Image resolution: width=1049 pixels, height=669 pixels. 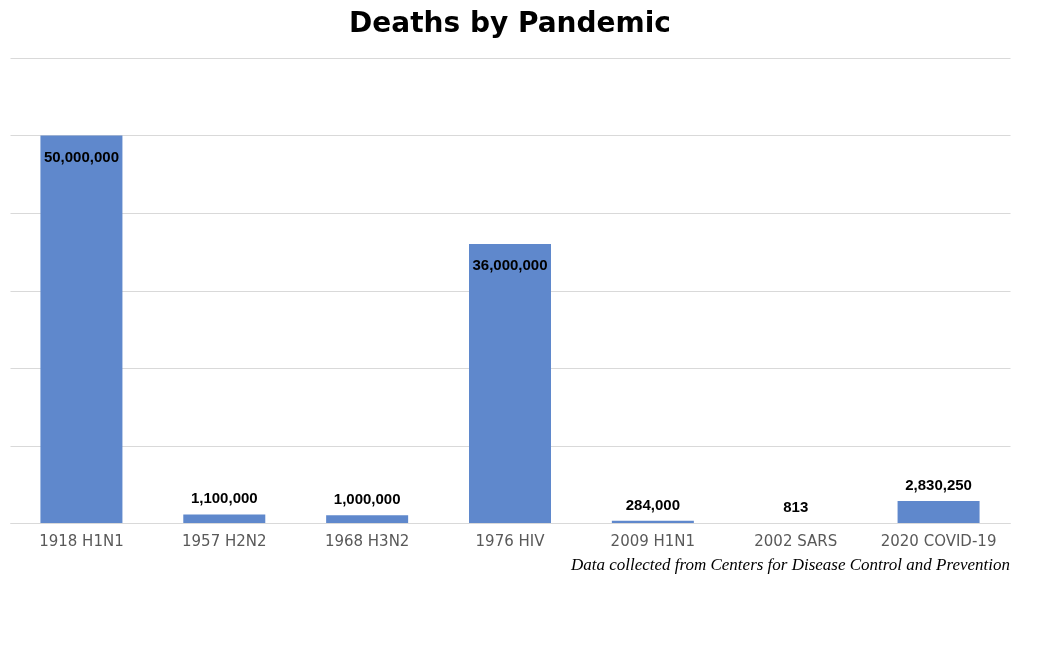 I want to click on data-label: 2,830,250, so click(x=938, y=485).